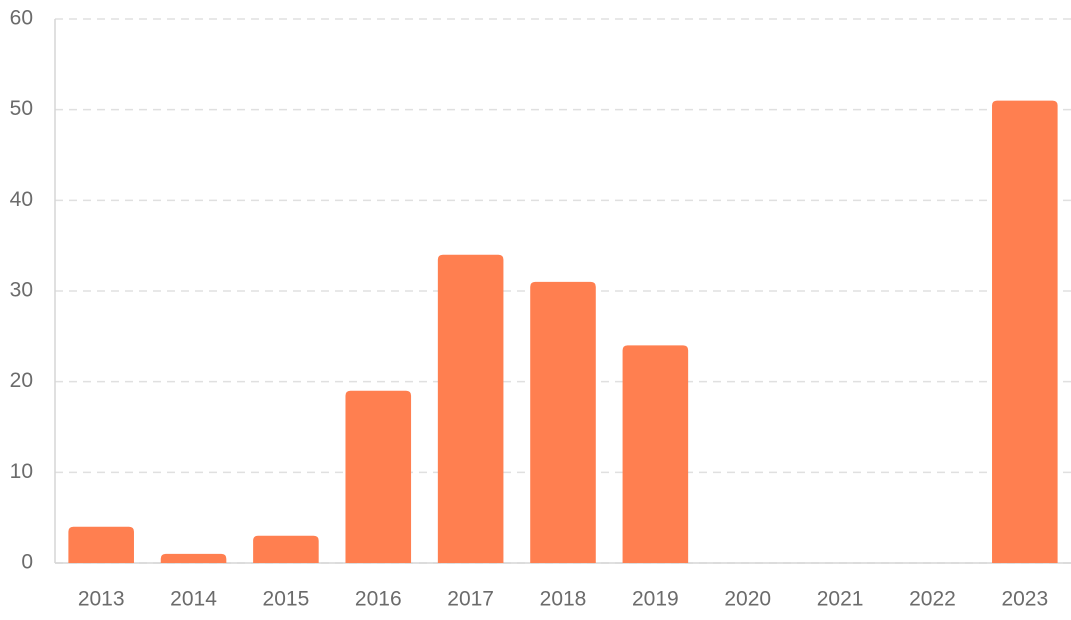 The image size is (1071, 620). I want to click on x-tick-label: 2021, so click(840, 599).